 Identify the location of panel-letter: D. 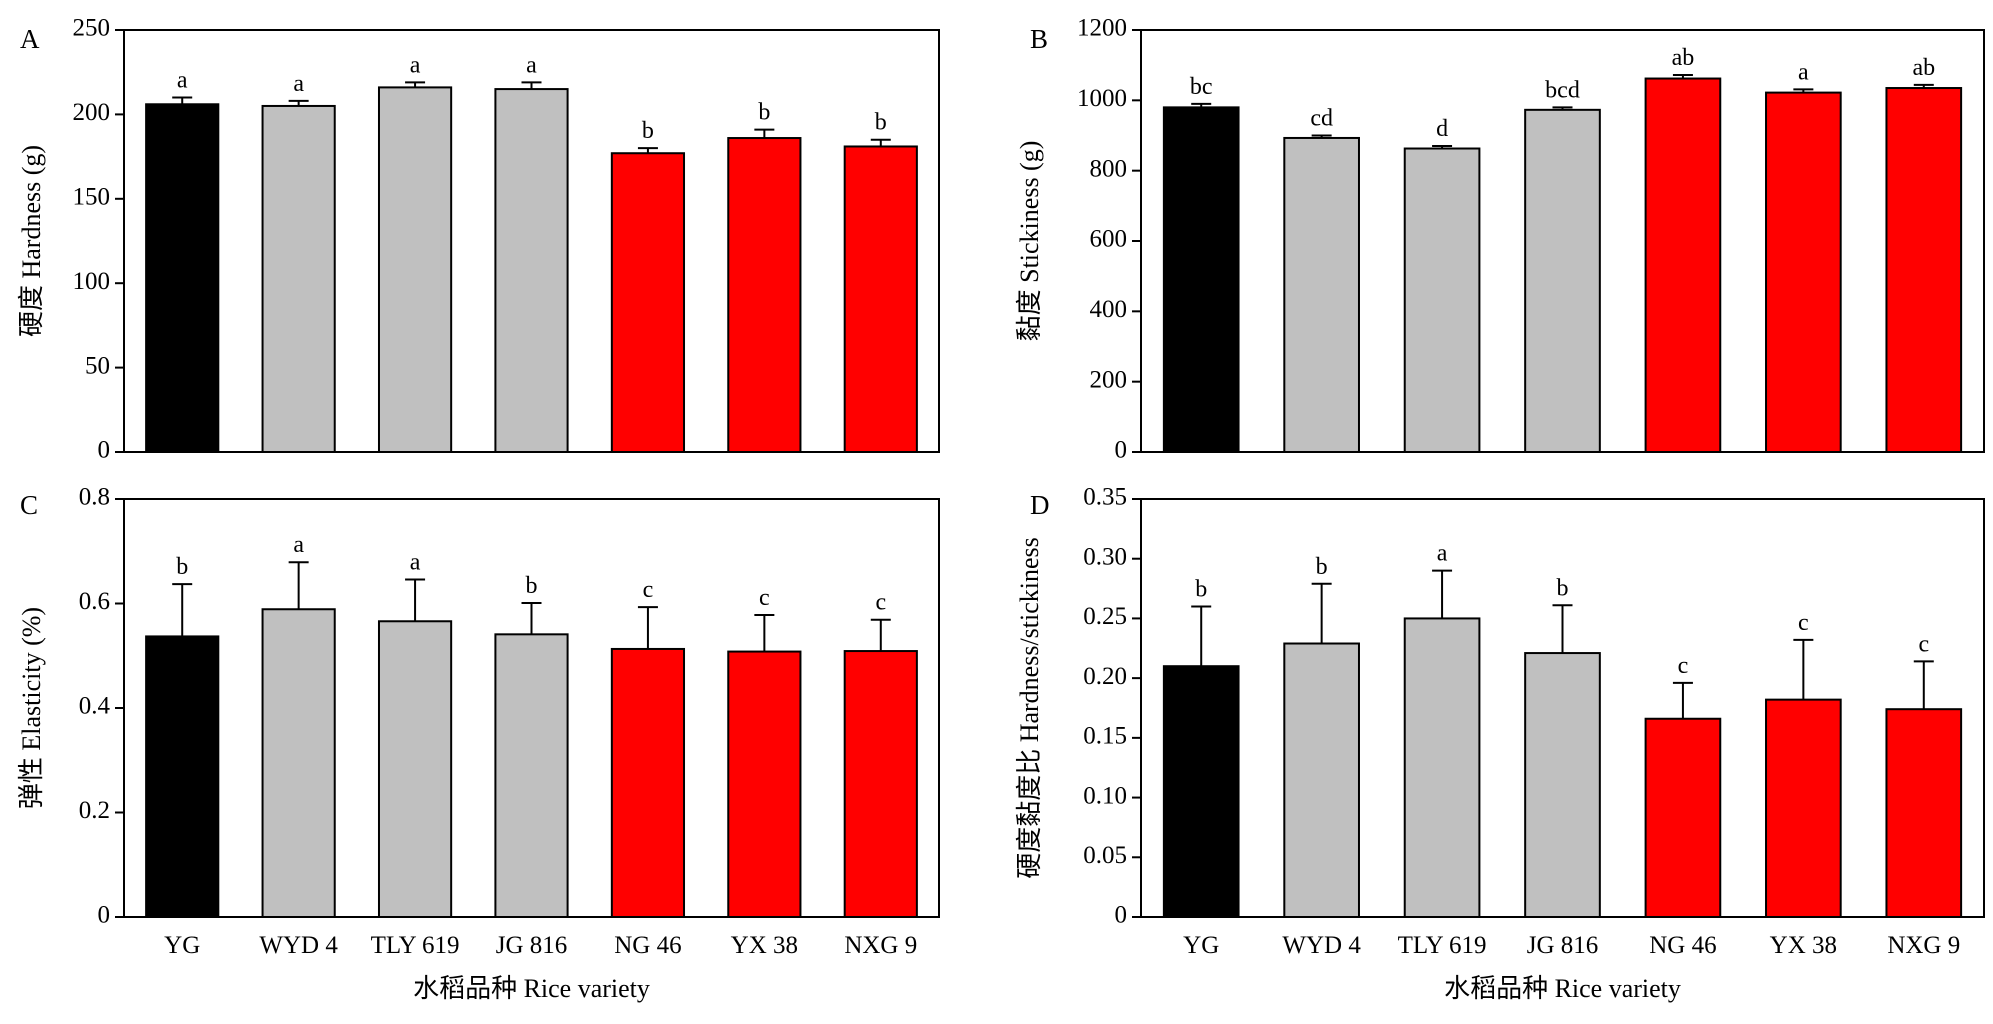
(1040, 505).